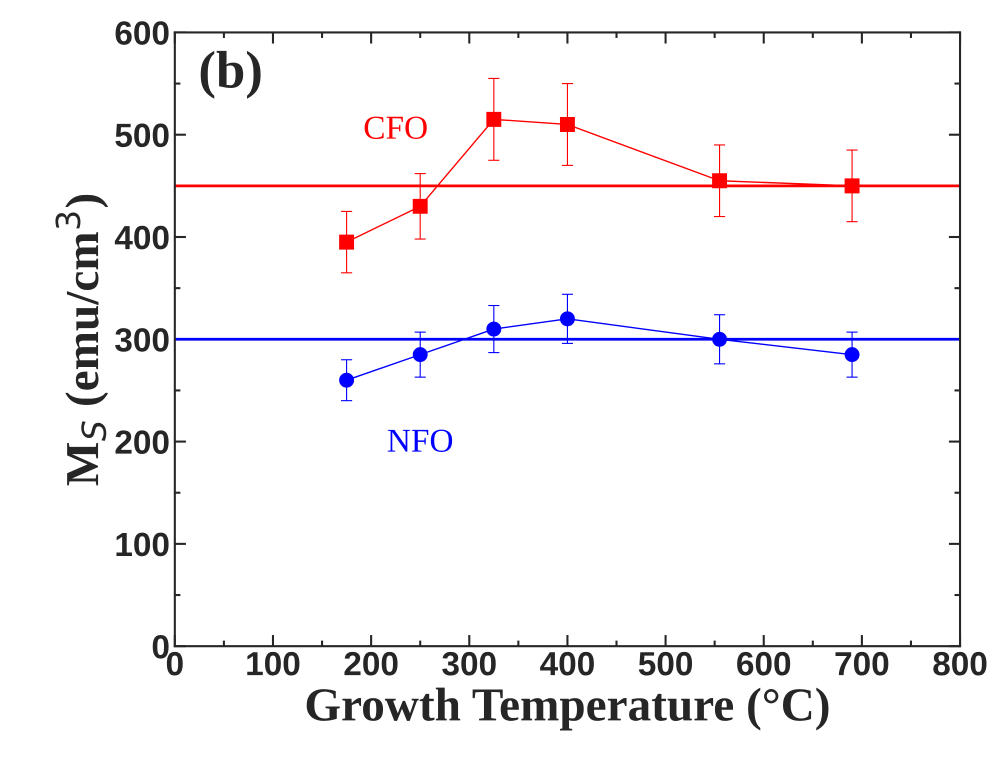 The height and width of the screenshot is (772, 999). What do you see at coordinates (862, 664) in the screenshot?
I see `x-tick-label: 700` at bounding box center [862, 664].